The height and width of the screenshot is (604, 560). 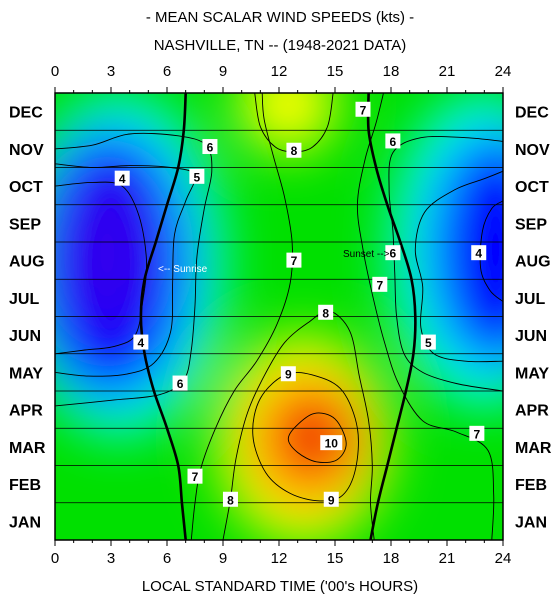 What do you see at coordinates (503, 558) in the screenshot?
I see `x-tick-label-bottom: 24` at bounding box center [503, 558].